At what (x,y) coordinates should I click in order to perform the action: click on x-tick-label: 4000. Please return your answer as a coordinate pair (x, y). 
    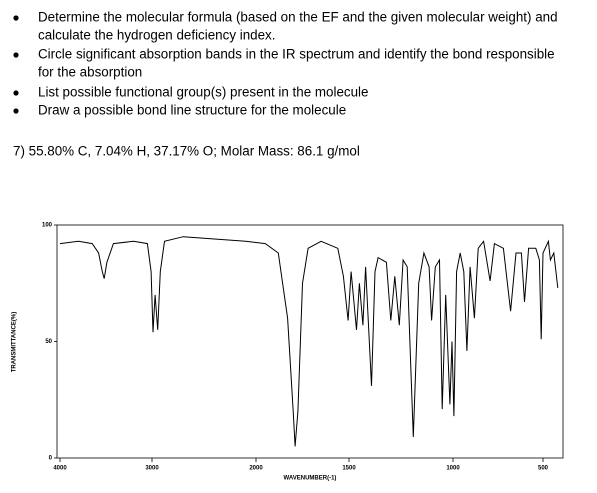
    Looking at the image, I should click on (60, 469).